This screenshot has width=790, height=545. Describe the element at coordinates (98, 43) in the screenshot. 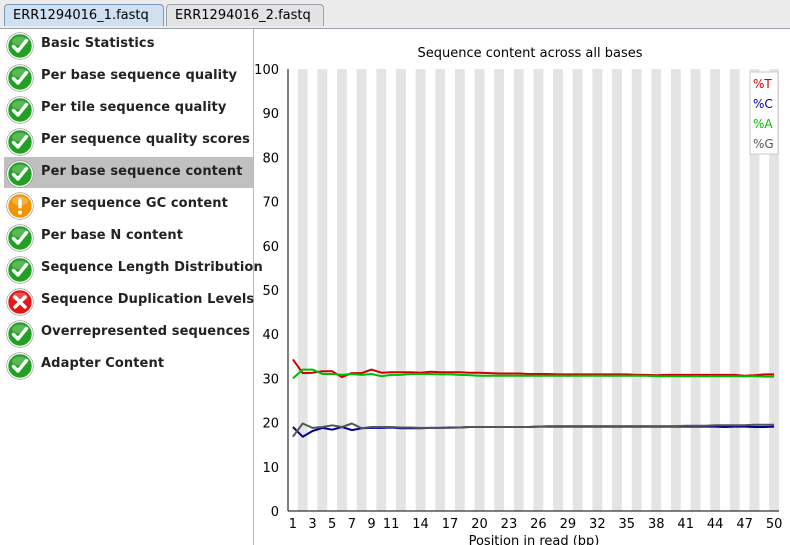

I see `module-label: Basic Statistics` at that location.